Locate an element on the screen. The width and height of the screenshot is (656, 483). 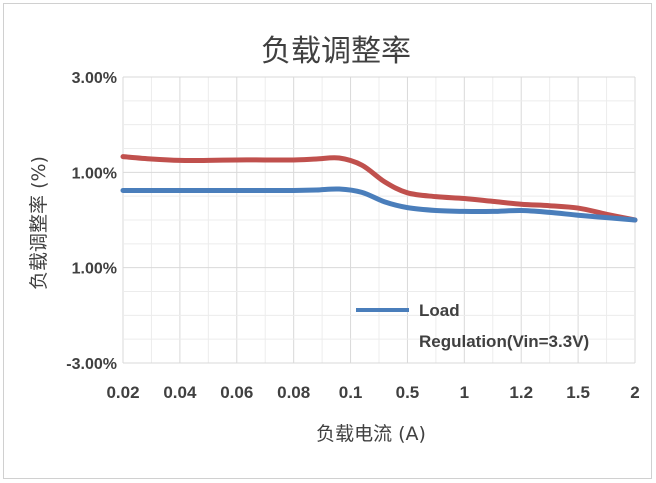
series-line-red is located at coordinates (379, 188).